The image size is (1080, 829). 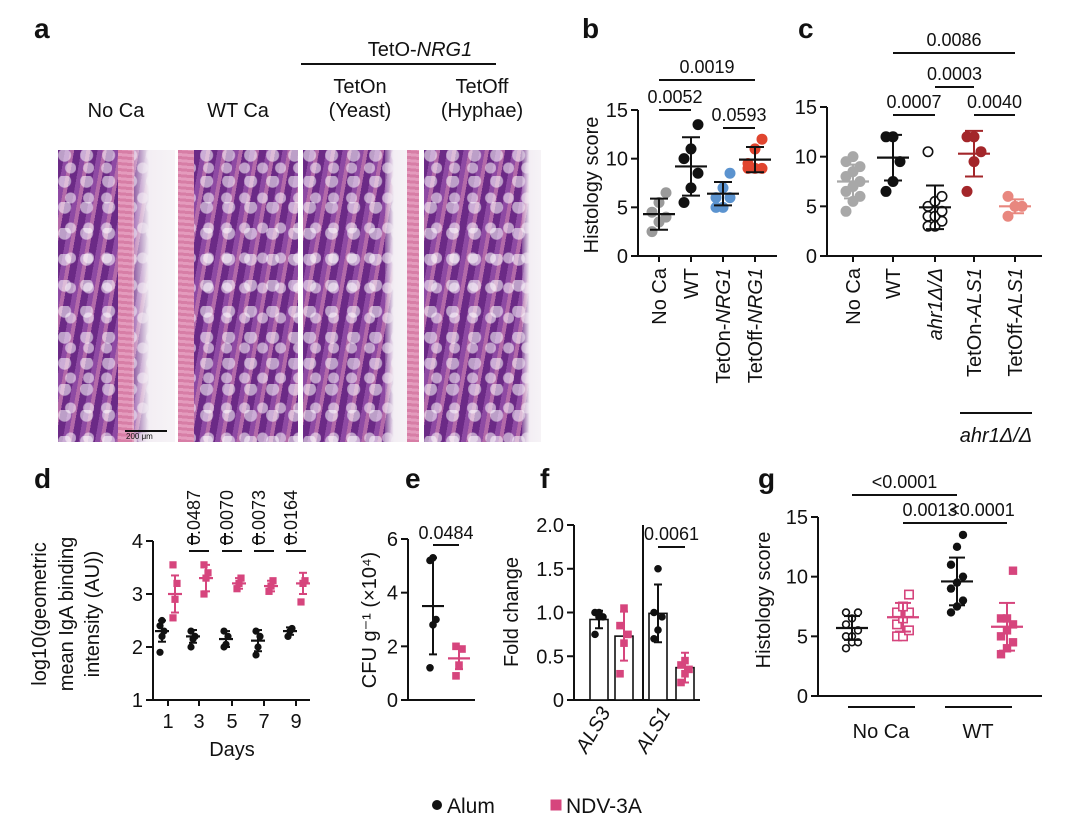 I want to click on teto-nrg1-header: TetO-NRG1, so click(x=420, y=50).